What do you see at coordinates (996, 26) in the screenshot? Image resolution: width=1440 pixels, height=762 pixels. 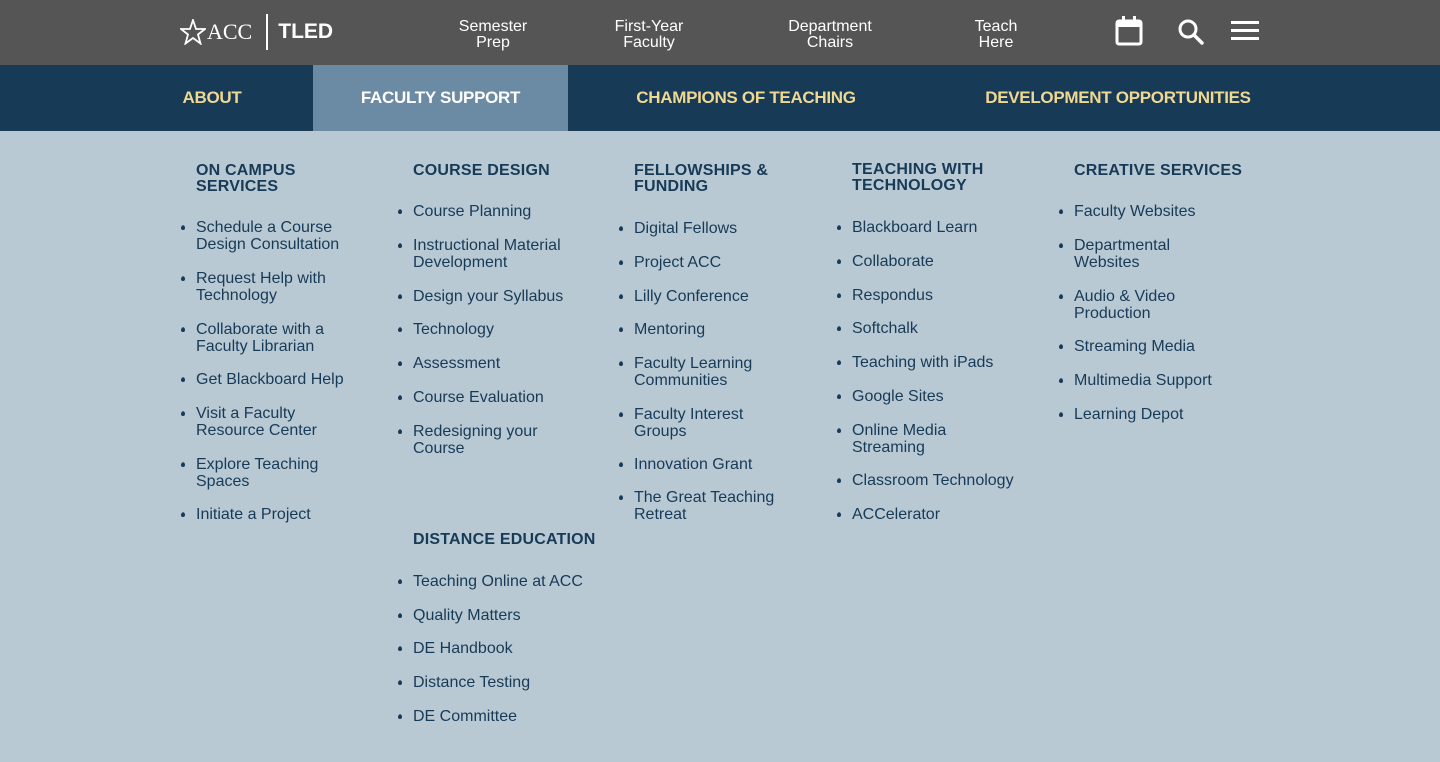 I see `link-line: Teach` at bounding box center [996, 26].